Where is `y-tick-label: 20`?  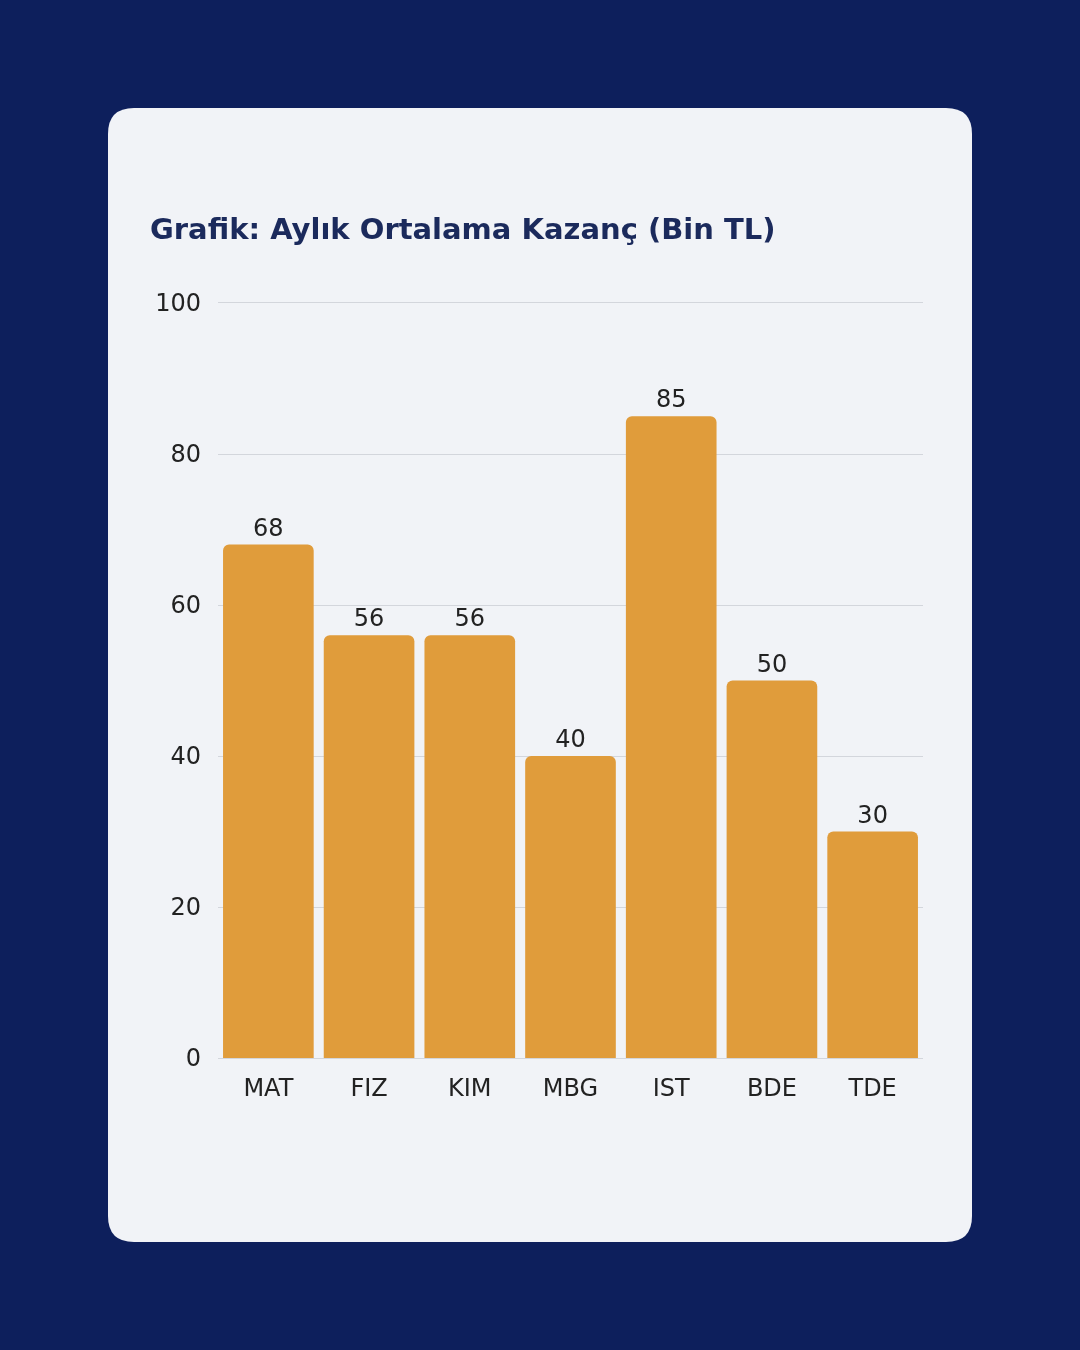 y-tick-label: 20 is located at coordinates (185, 907).